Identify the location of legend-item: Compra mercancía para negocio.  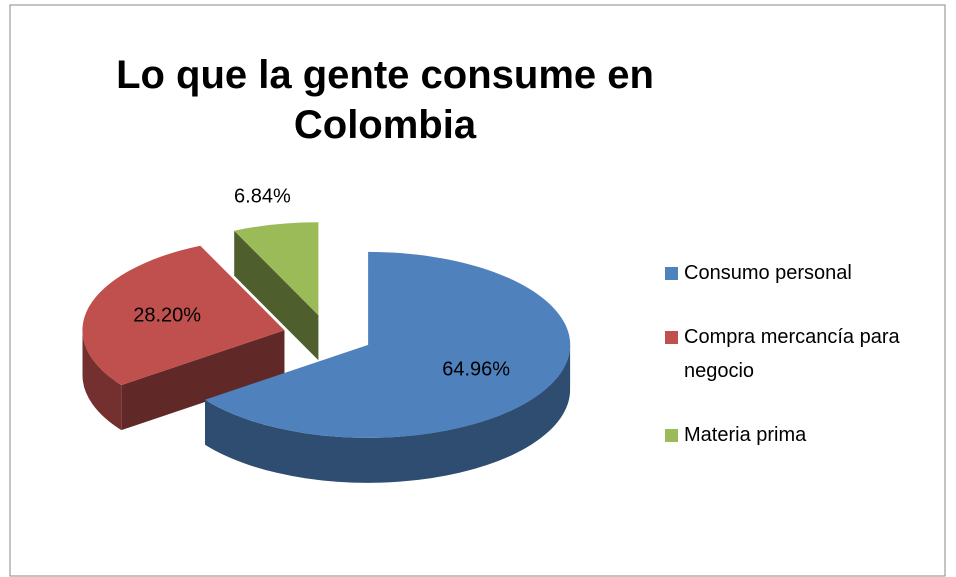
(802, 354).